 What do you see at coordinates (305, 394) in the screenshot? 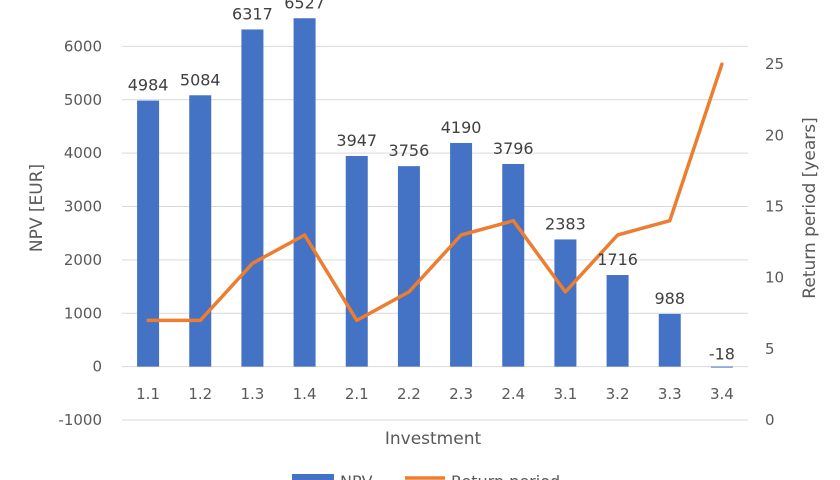
I see `x-tick-label-3: 1.4` at bounding box center [305, 394].